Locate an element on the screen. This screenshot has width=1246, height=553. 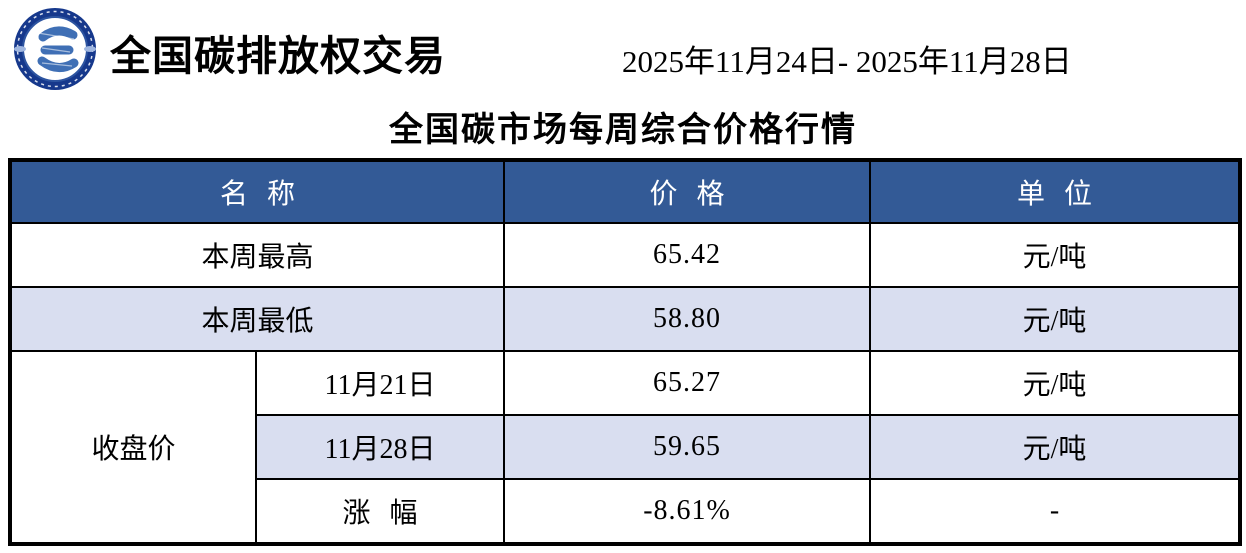
table-row-change: 涨 幅 -8.61% - is located at coordinates (626, 511).